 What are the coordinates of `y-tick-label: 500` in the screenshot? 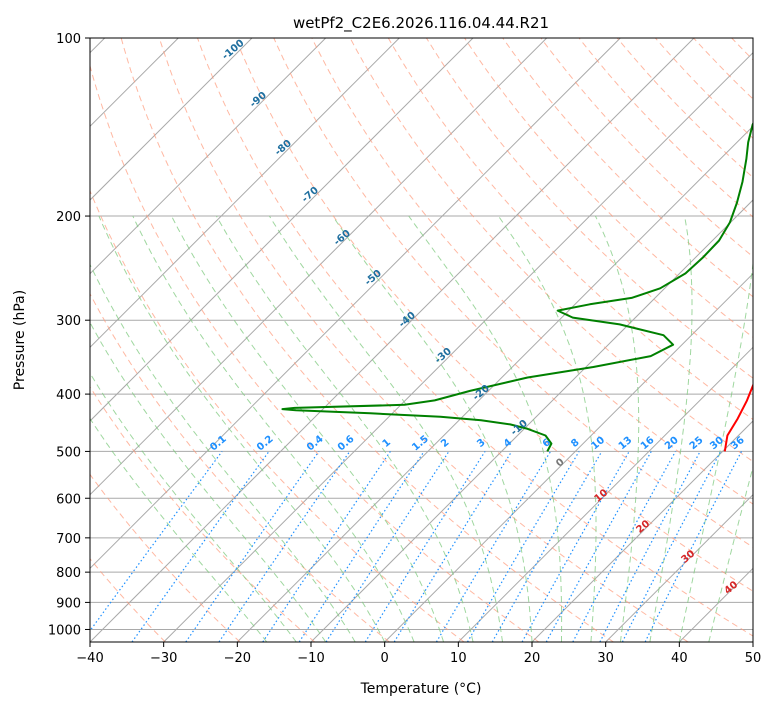 It's located at (68, 452).